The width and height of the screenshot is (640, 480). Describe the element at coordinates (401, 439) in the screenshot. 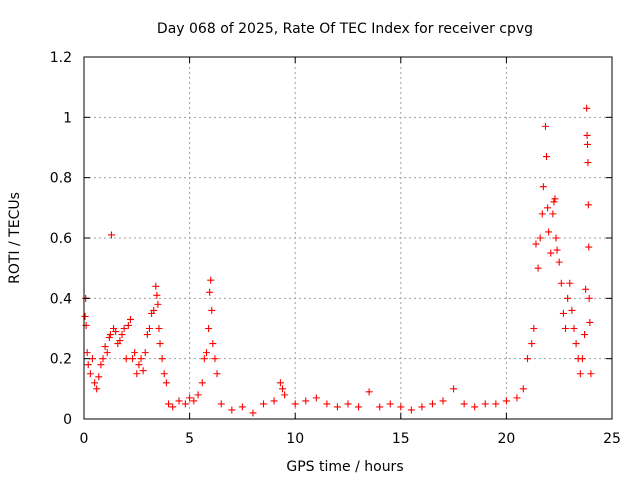

I see `x-tick-label: 15` at that location.